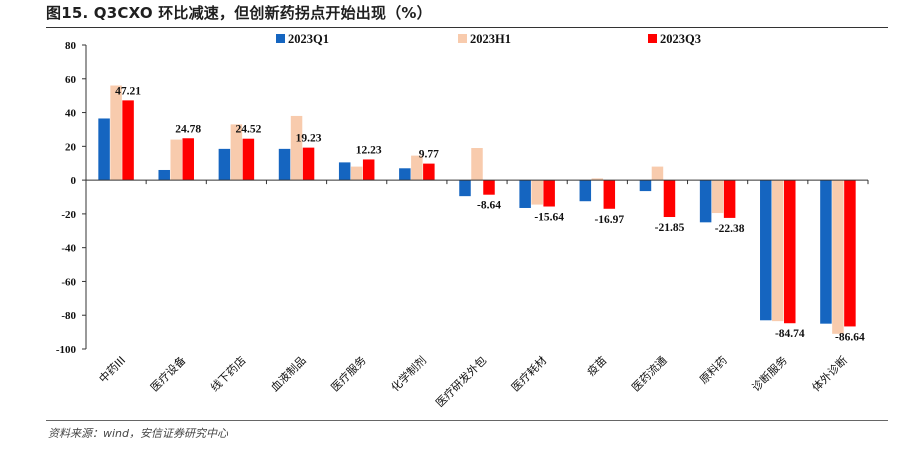  I want to click on category-label-5: 化学制剂, so click(408, 373).